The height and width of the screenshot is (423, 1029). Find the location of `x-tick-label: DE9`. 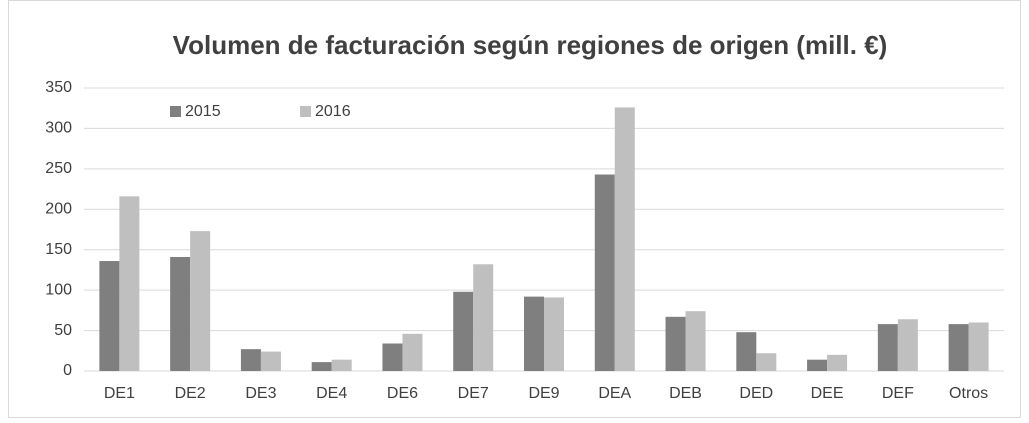

x-tick-label: DE9 is located at coordinates (543, 393).